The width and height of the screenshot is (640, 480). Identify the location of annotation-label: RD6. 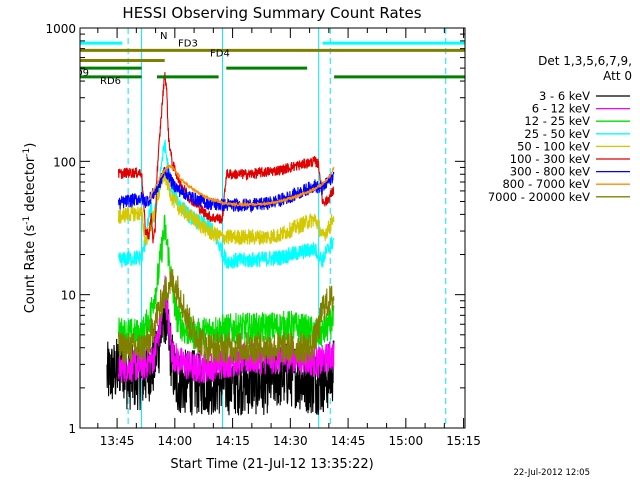
(110, 81).